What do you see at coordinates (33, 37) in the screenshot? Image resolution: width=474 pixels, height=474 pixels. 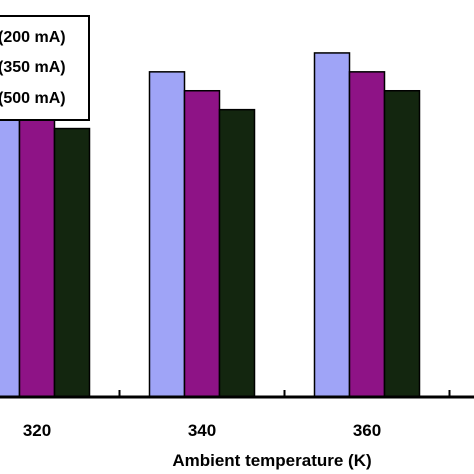 I see `legend-label-200ma: (200 mA)` at bounding box center [33, 37].